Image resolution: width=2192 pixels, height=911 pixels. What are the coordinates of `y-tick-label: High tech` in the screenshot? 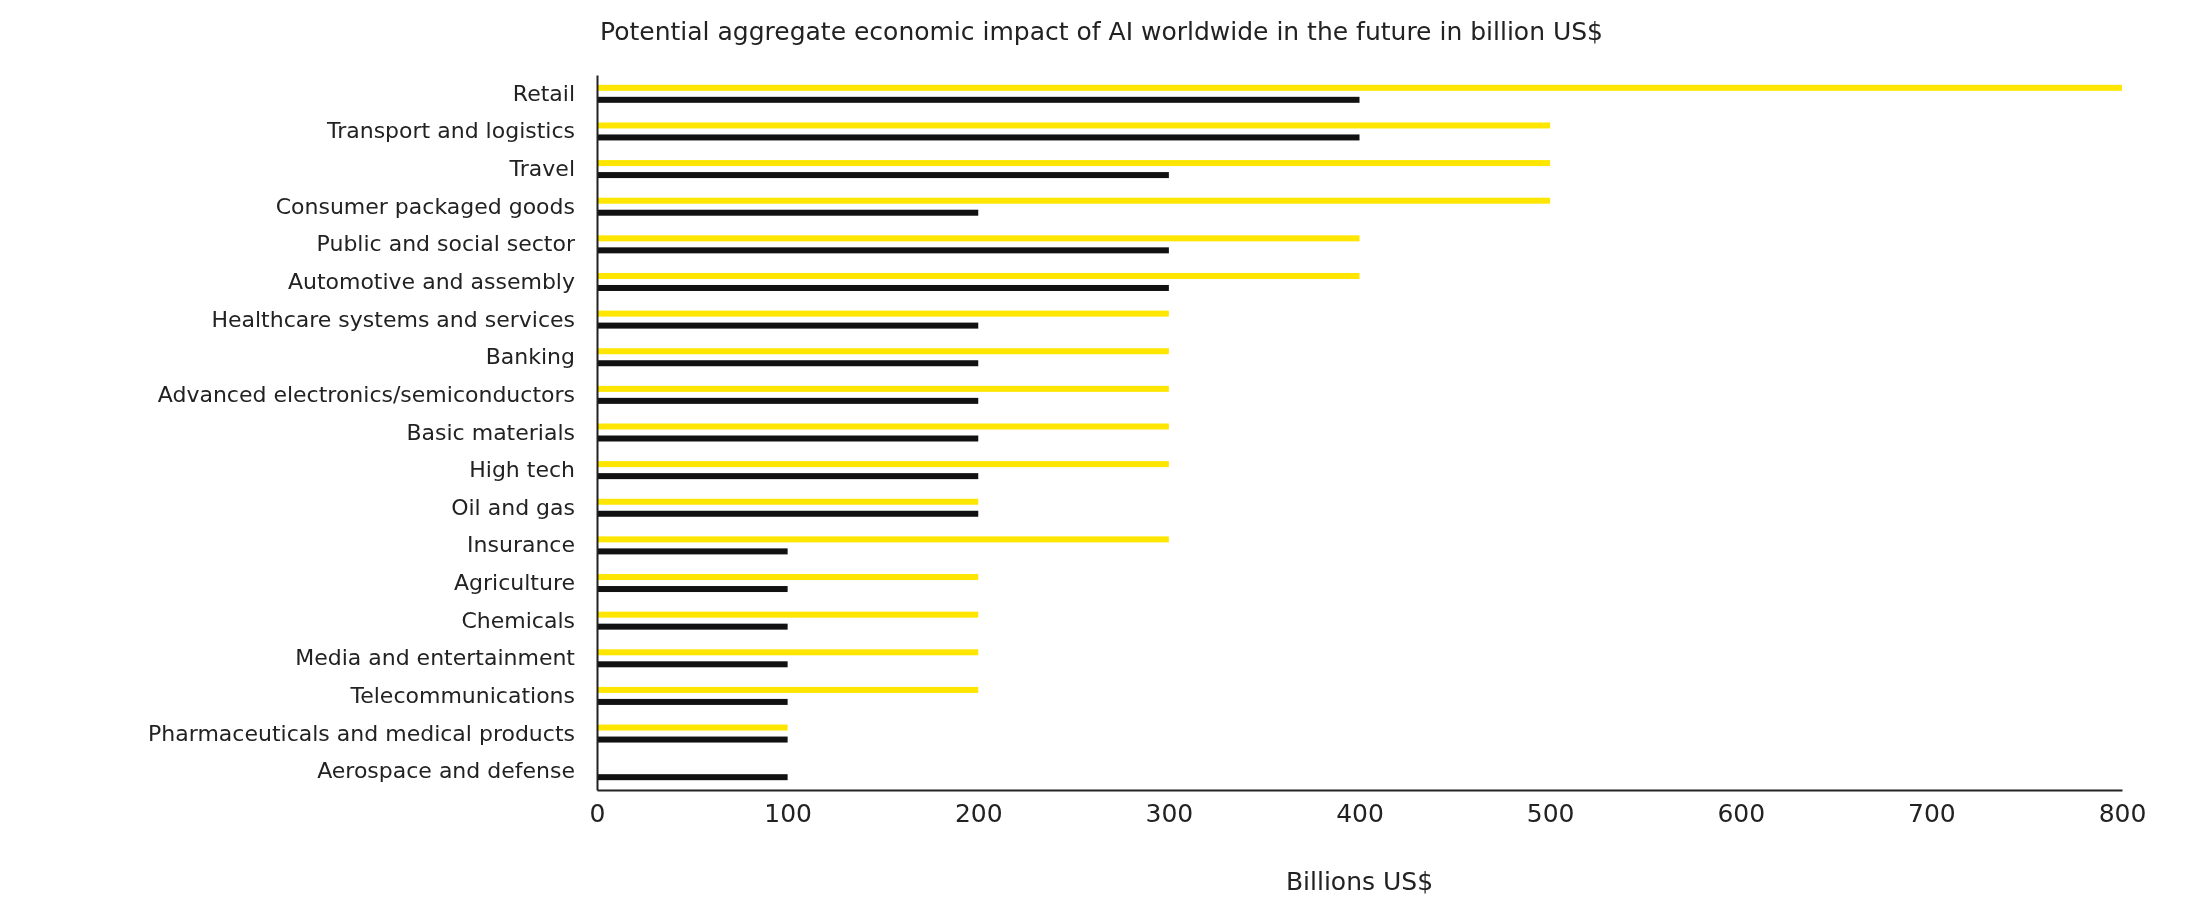 It's located at (522, 470).